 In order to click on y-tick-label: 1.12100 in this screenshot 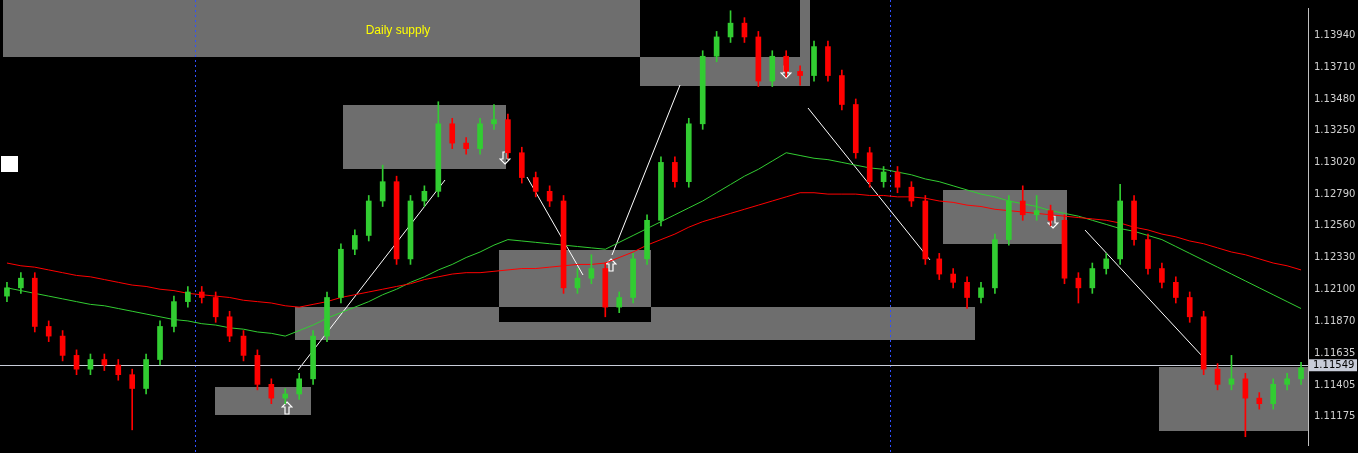, I will do `click(1335, 288)`.